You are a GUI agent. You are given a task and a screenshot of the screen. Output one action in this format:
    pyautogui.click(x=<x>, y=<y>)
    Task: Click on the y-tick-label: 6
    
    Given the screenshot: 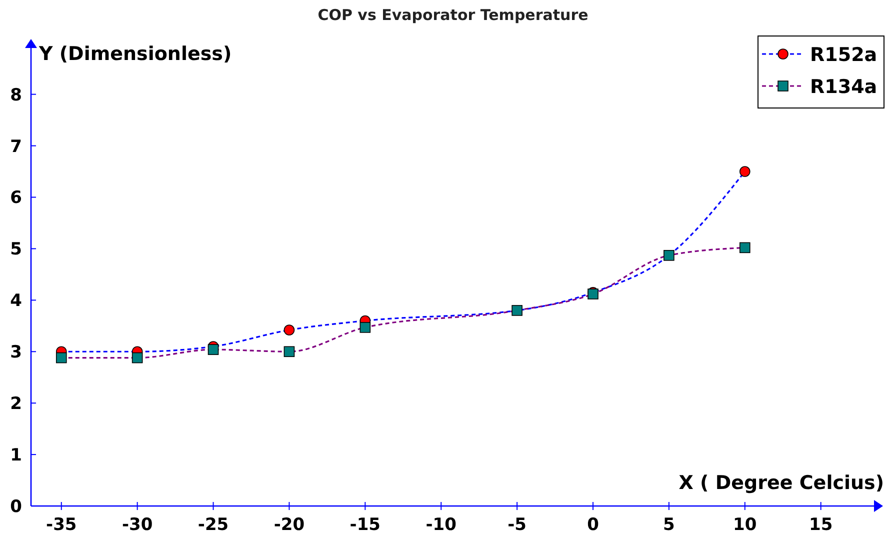 What is the action you would take?
    pyautogui.click(x=16, y=198)
    